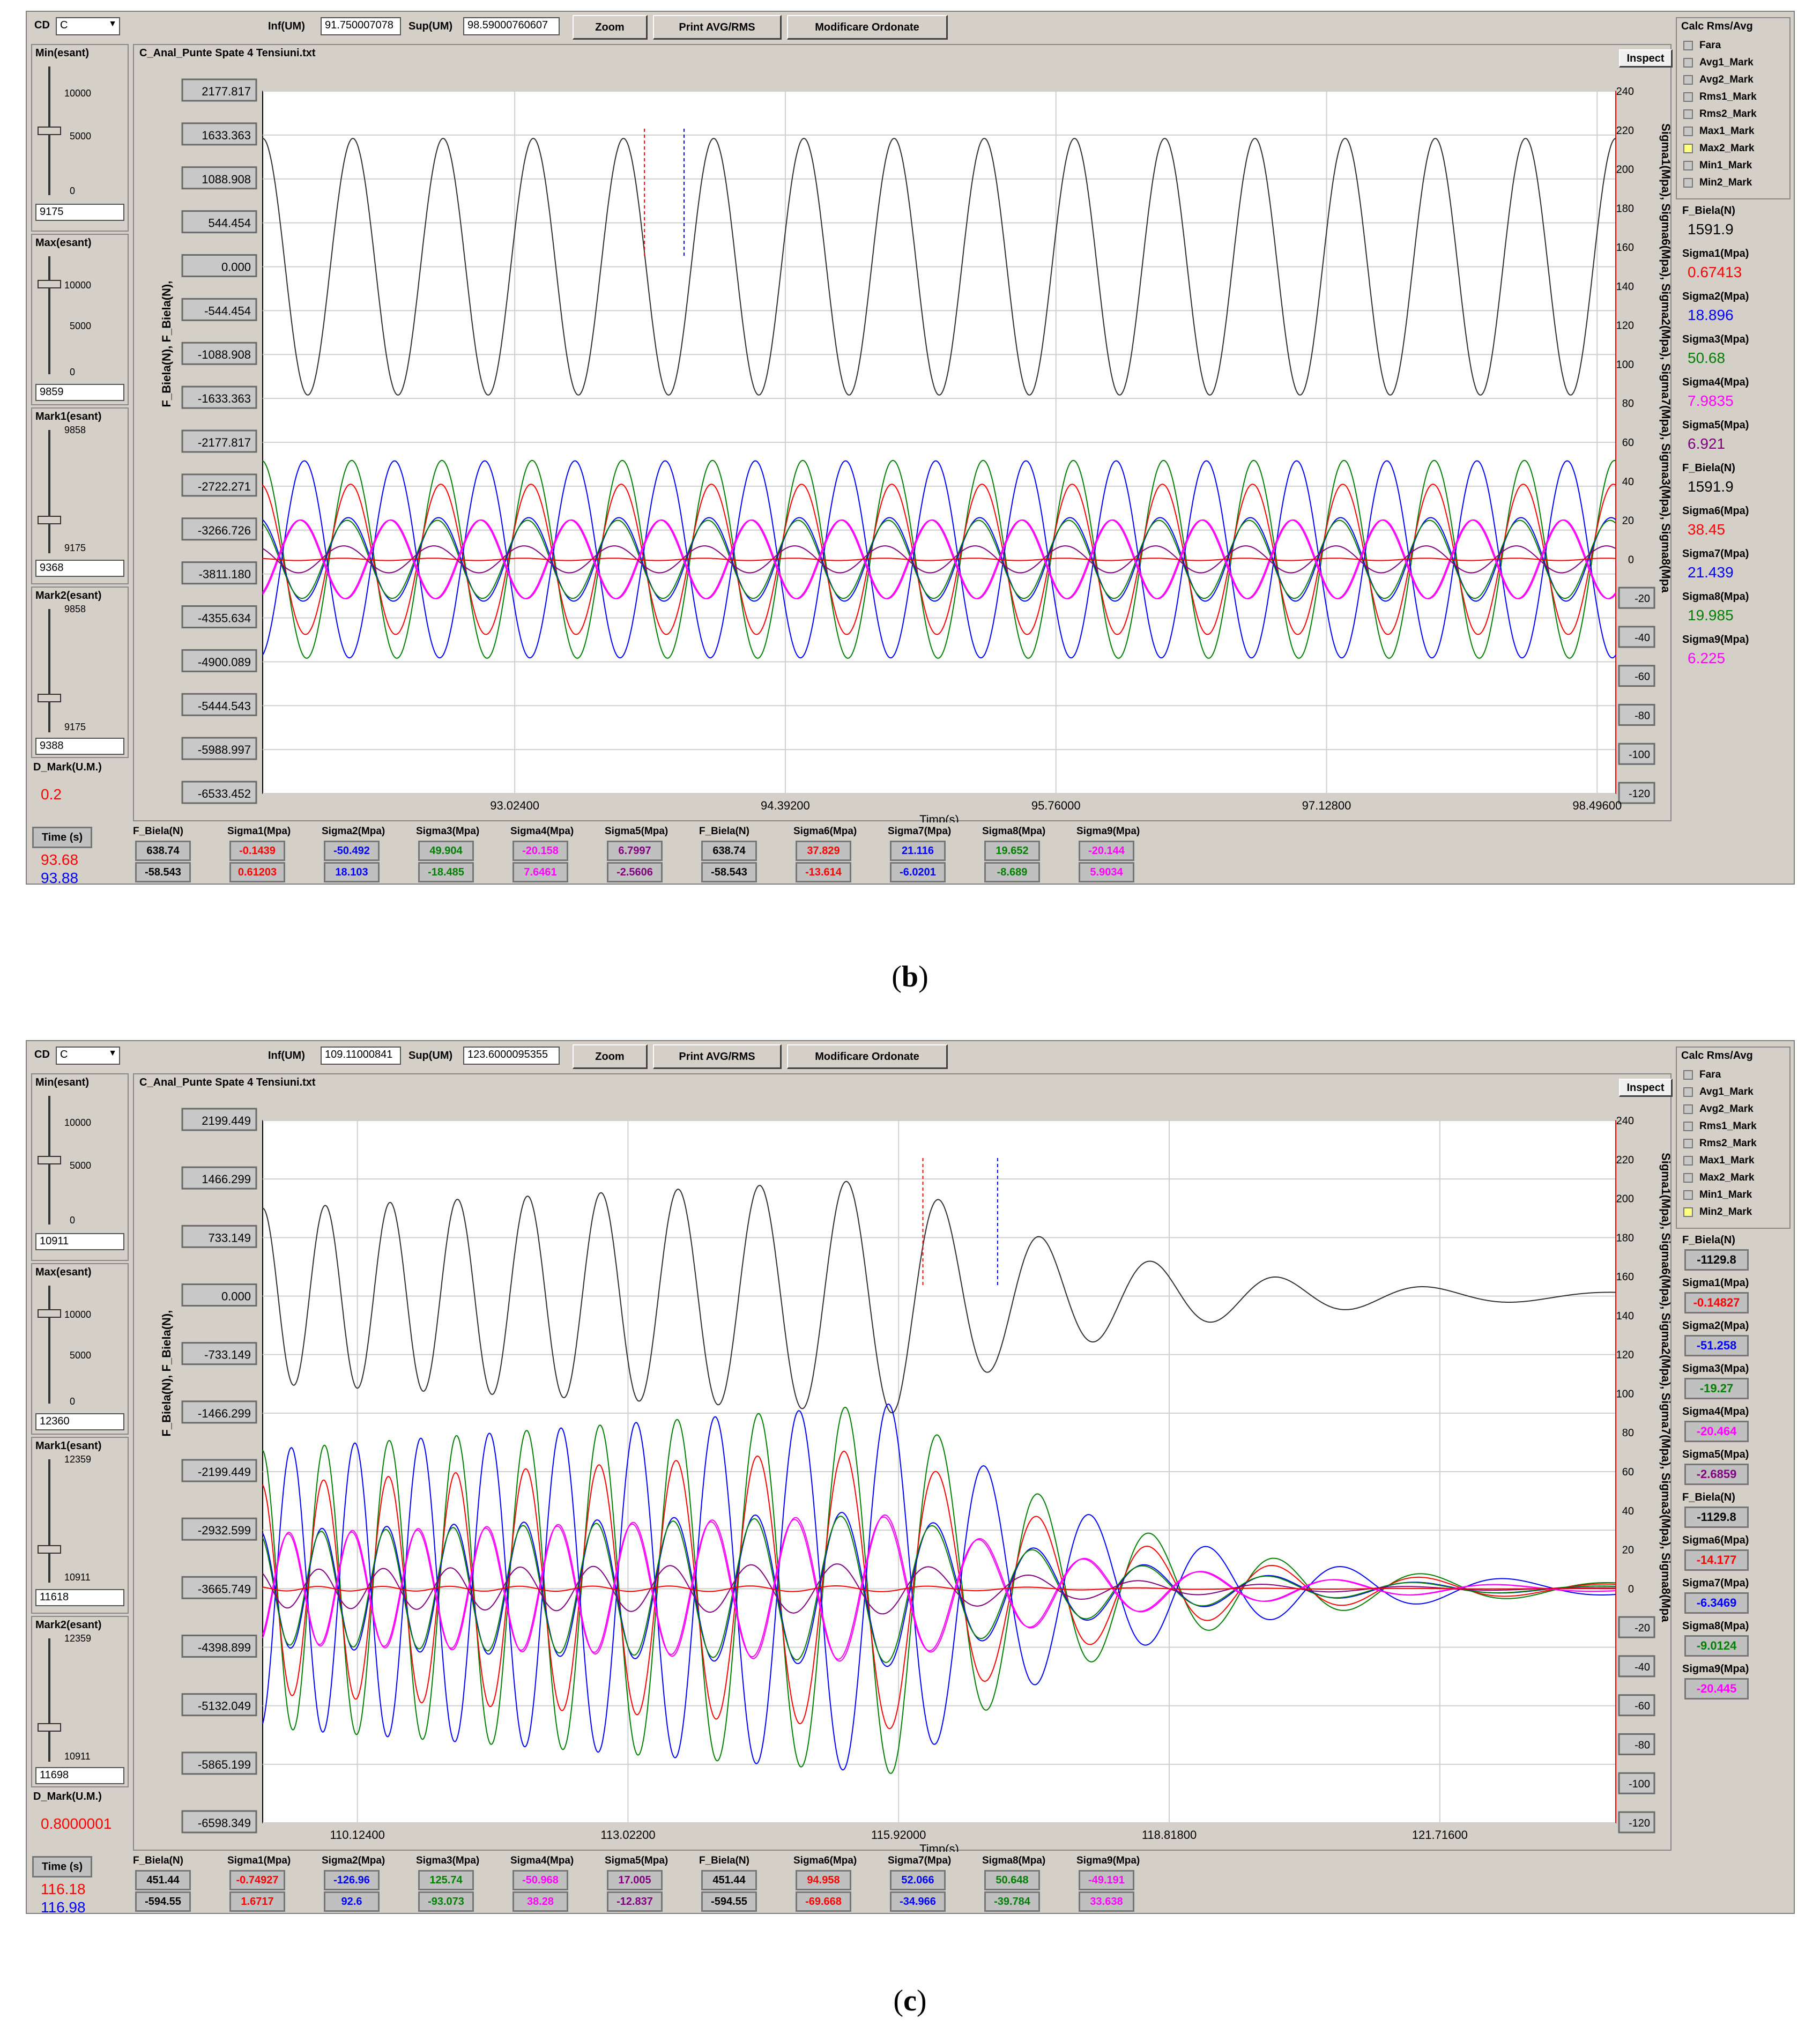 Image resolution: width=1820 pixels, height=2026 pixels. Describe the element at coordinates (910, 976) in the screenshot. I see `caption-letter: b` at that location.